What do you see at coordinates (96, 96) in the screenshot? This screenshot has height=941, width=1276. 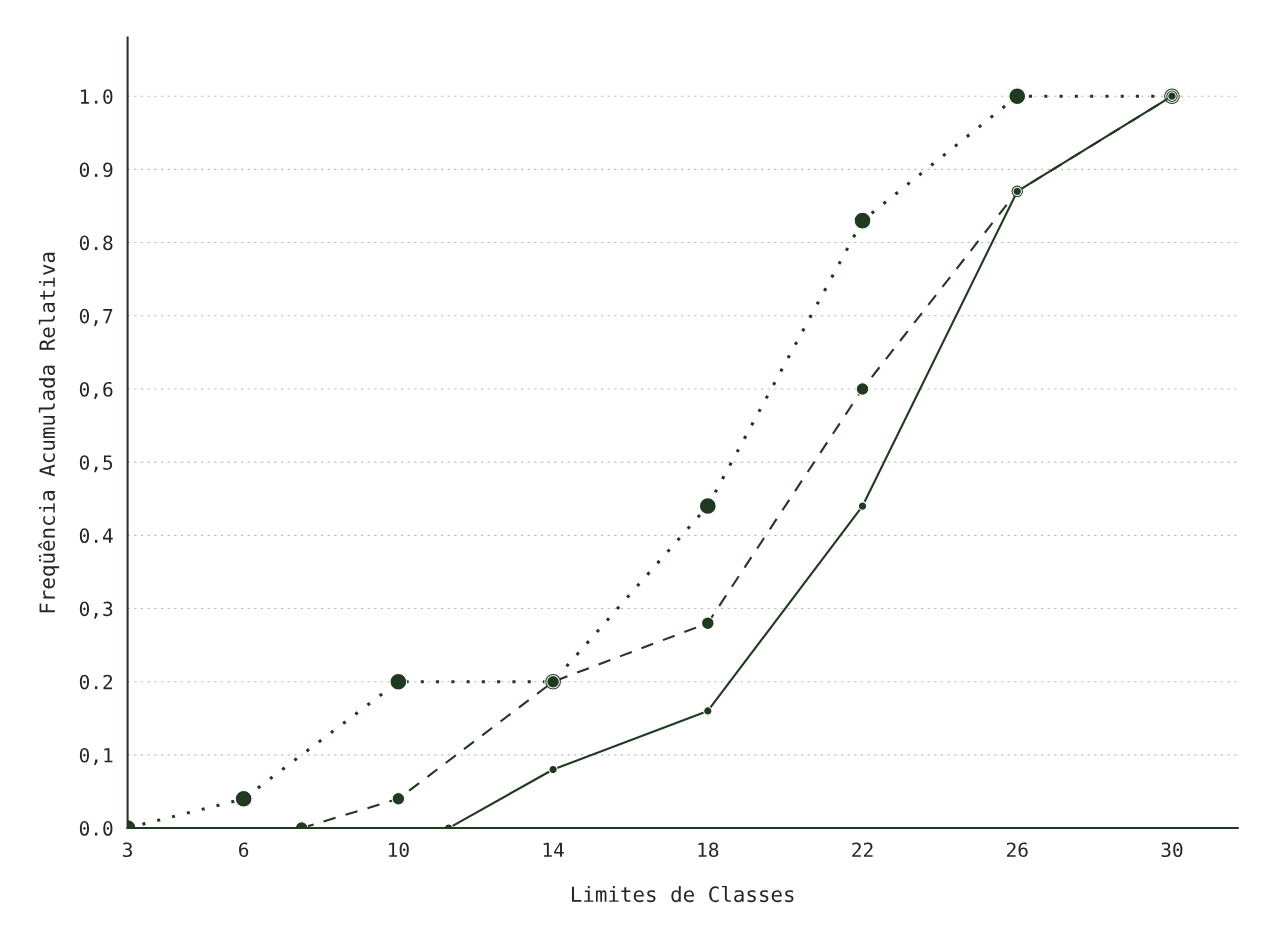 I see `y-tick-label: 1.0` at bounding box center [96, 96].